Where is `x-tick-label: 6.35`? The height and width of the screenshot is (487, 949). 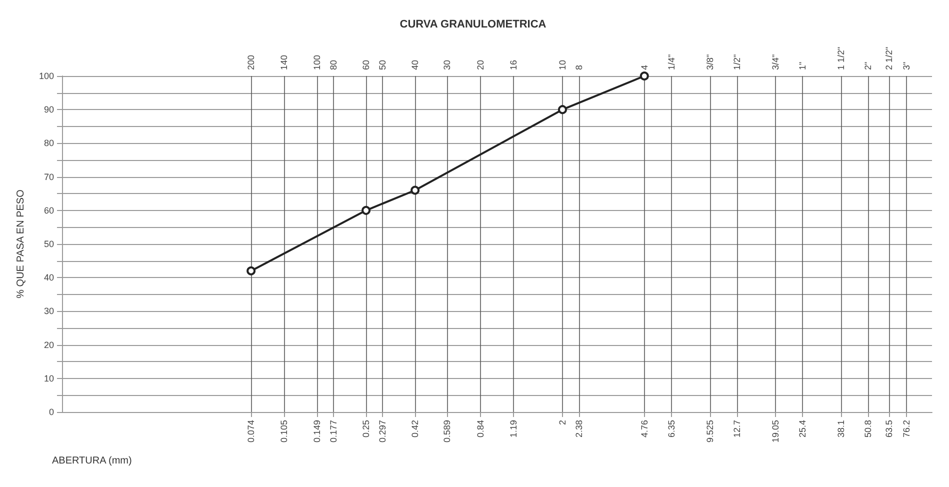
x-tick-label: 6.35 is located at coordinates (671, 429).